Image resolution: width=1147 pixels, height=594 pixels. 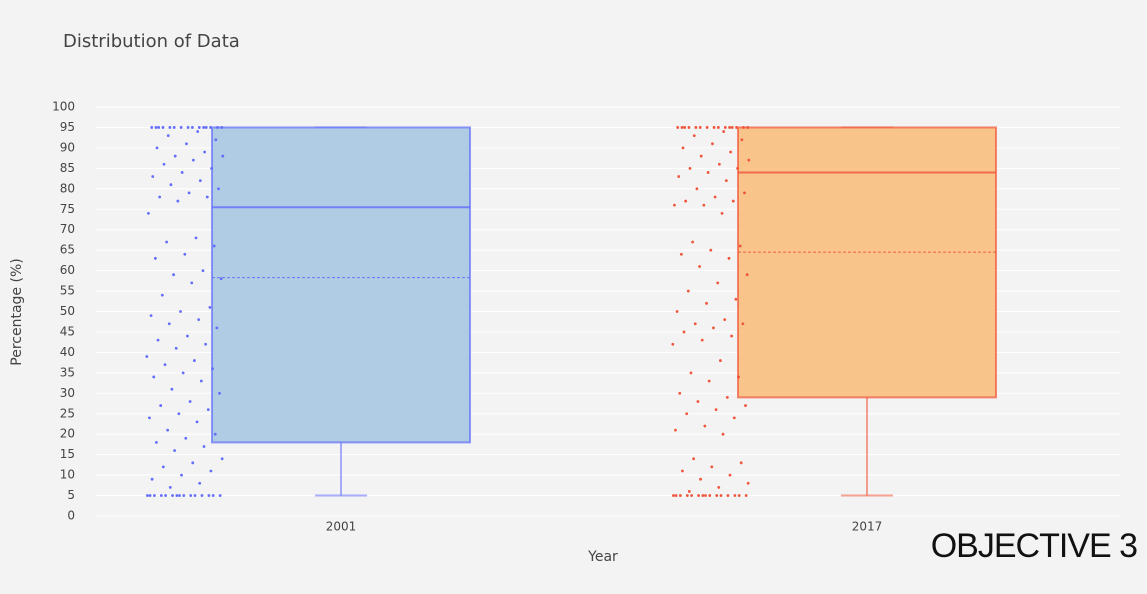 I want to click on y-tick-label: 40, so click(x=67, y=352).